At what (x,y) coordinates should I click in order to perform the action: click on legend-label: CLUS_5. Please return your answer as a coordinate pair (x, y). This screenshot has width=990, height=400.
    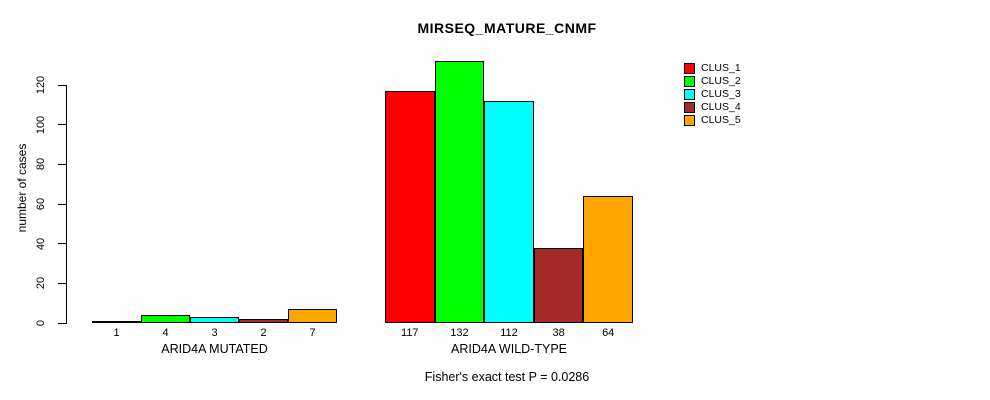
    Looking at the image, I should click on (721, 120).